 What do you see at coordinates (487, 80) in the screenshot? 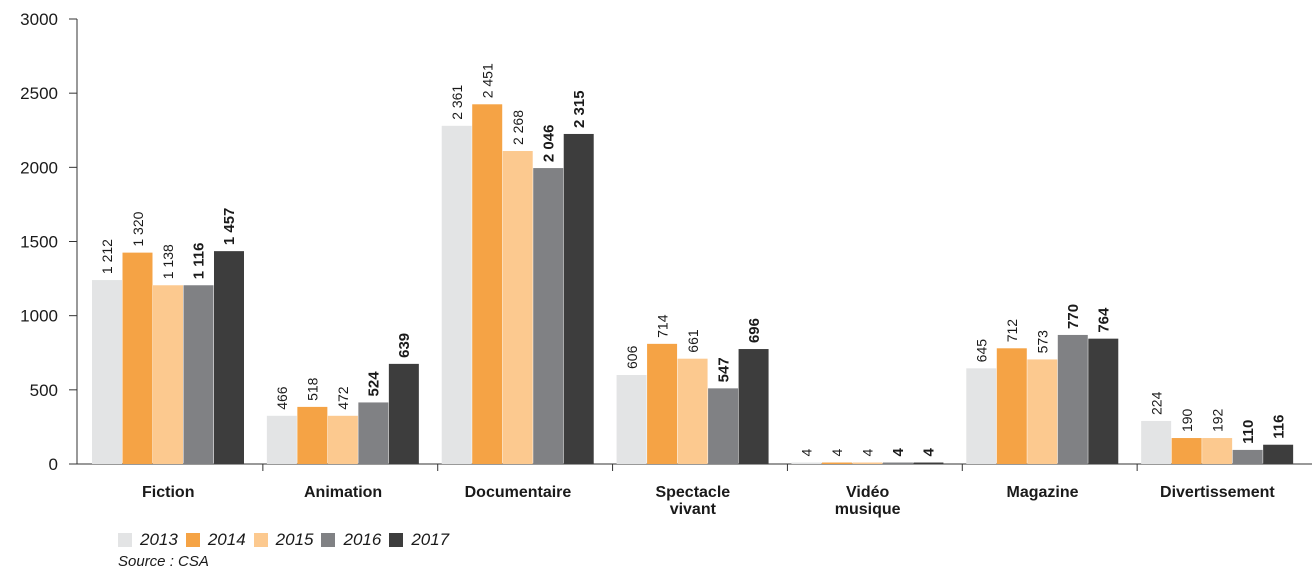
I see `bar-value-label: 2 451` at bounding box center [487, 80].